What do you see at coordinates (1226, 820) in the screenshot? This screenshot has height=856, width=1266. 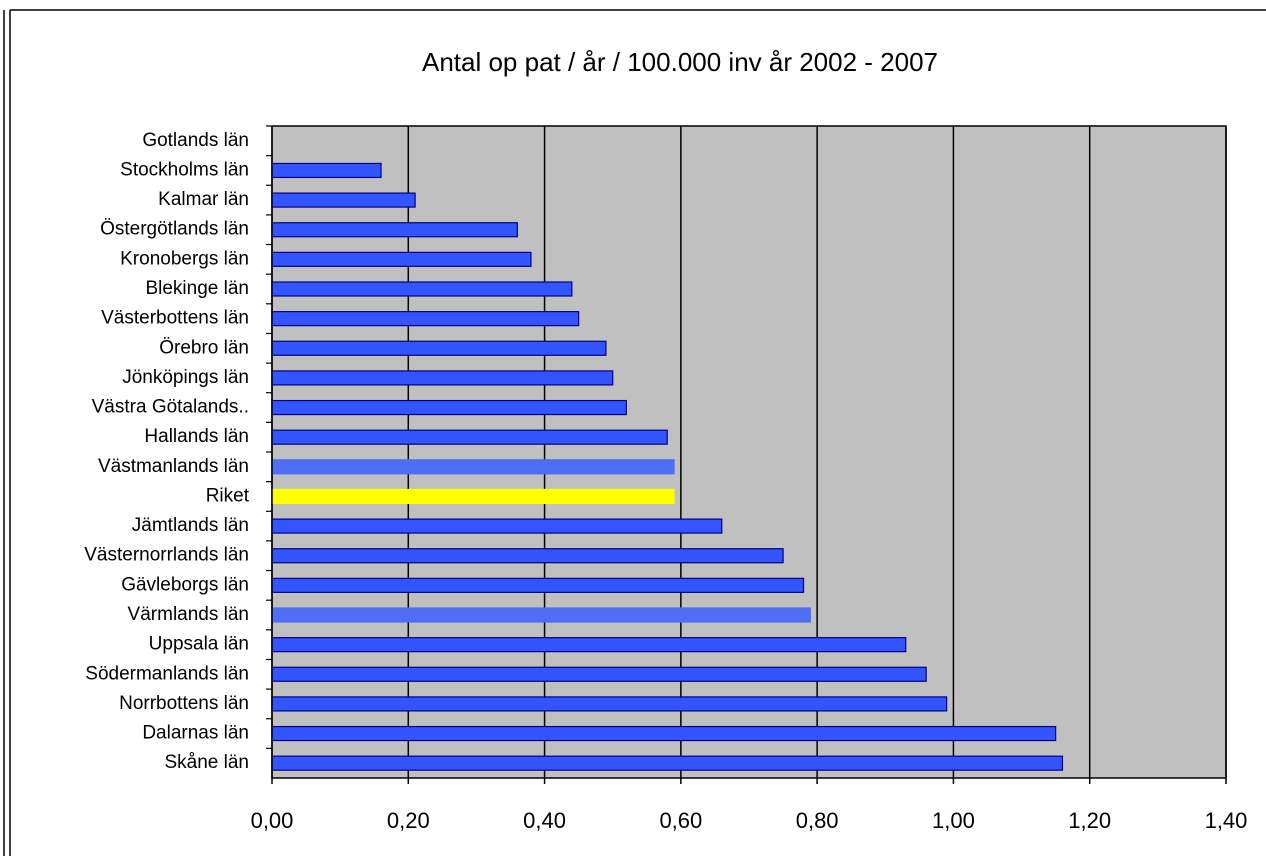 I see `x-tick-label: 1,40` at bounding box center [1226, 820].